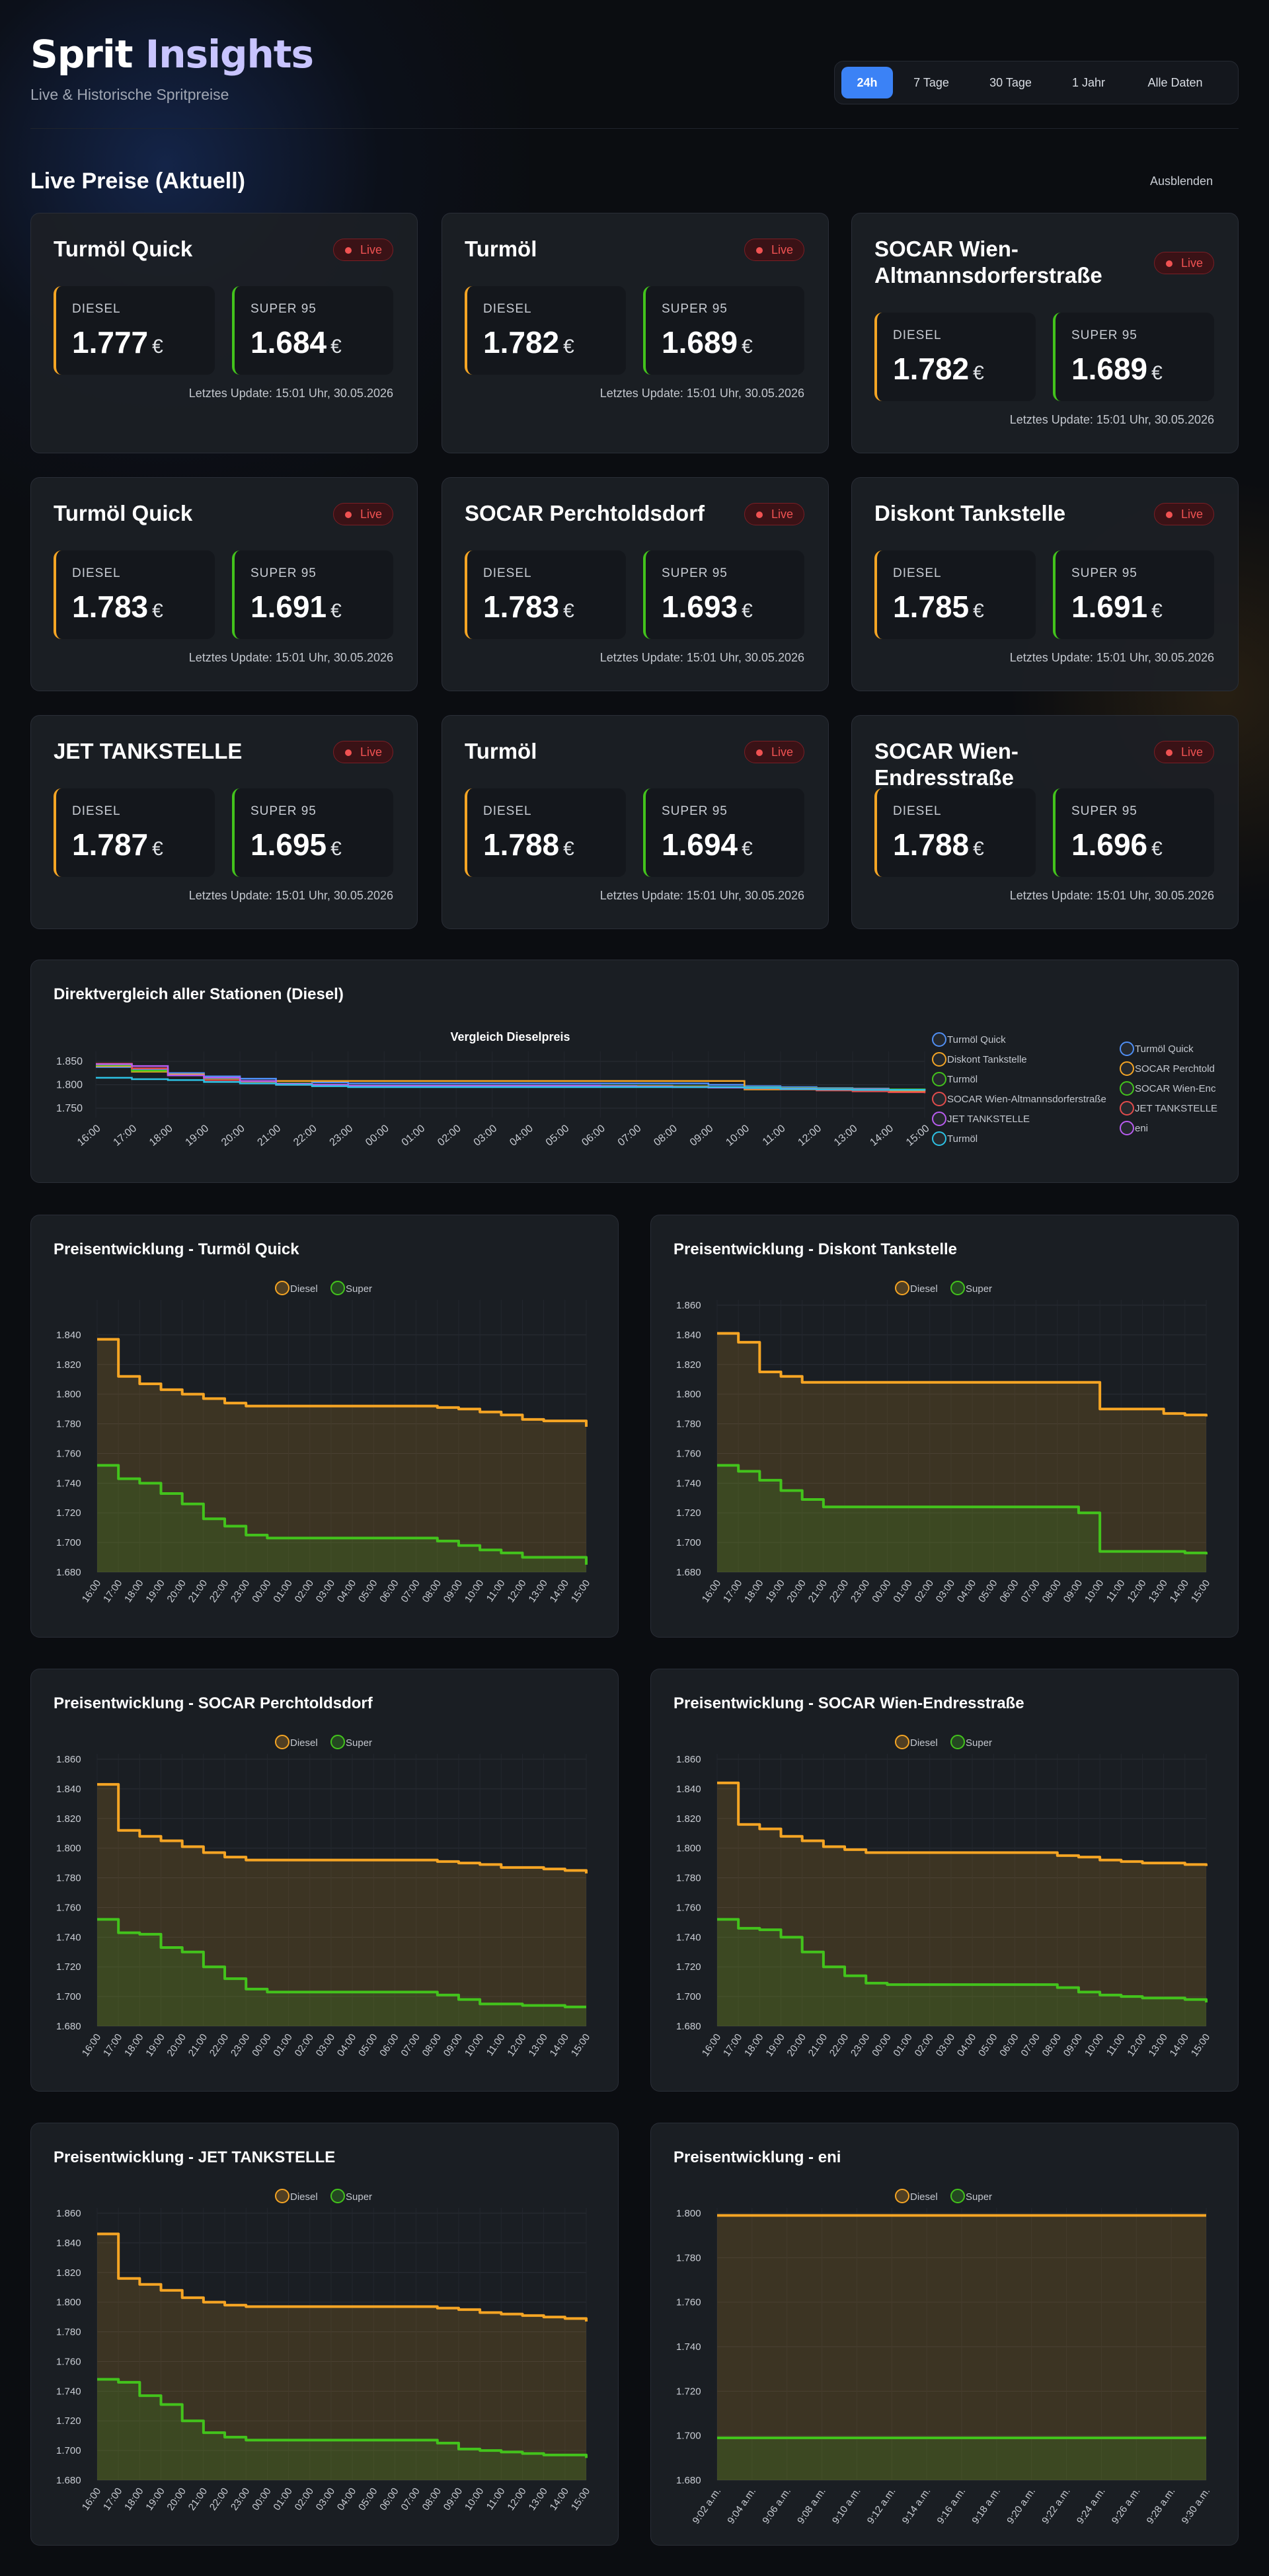  I want to click on x-tick-label: 08:00, so click(1051, 2046).